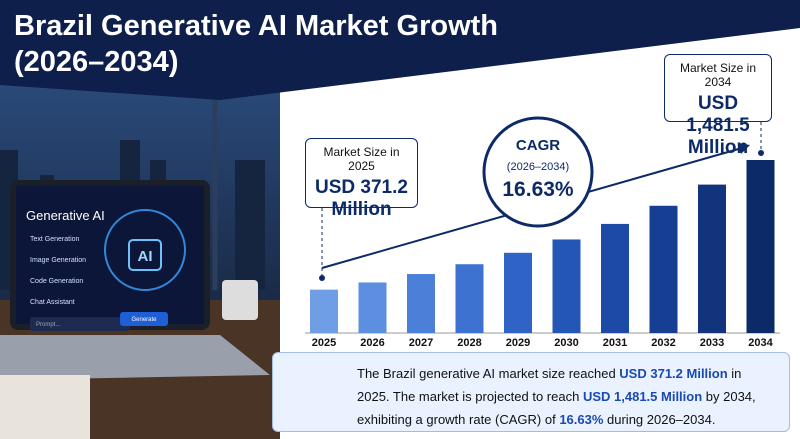 The image size is (800, 439). What do you see at coordinates (58, 260) in the screenshot?
I see `menu-item: Image Generation` at bounding box center [58, 260].